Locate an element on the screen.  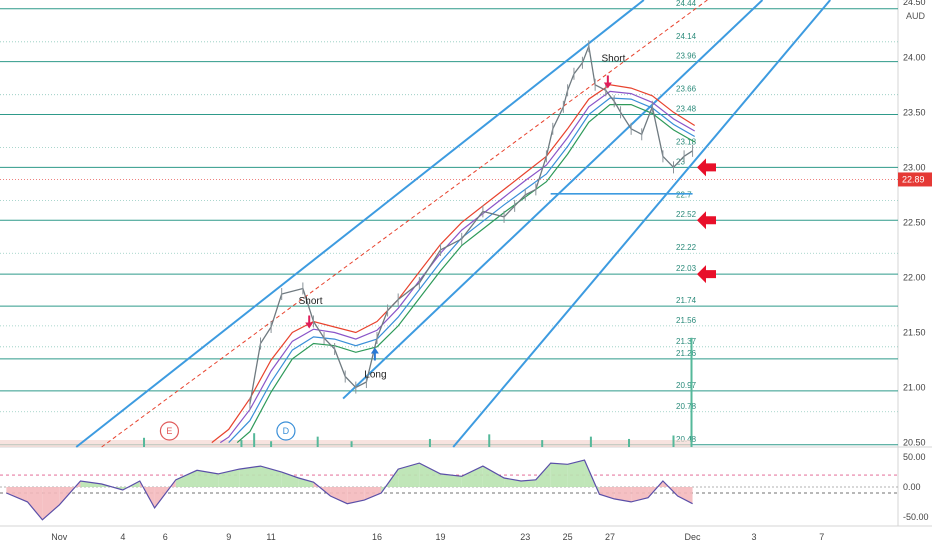
x-tick-label-2: 6 is located at coordinates (165, 537).